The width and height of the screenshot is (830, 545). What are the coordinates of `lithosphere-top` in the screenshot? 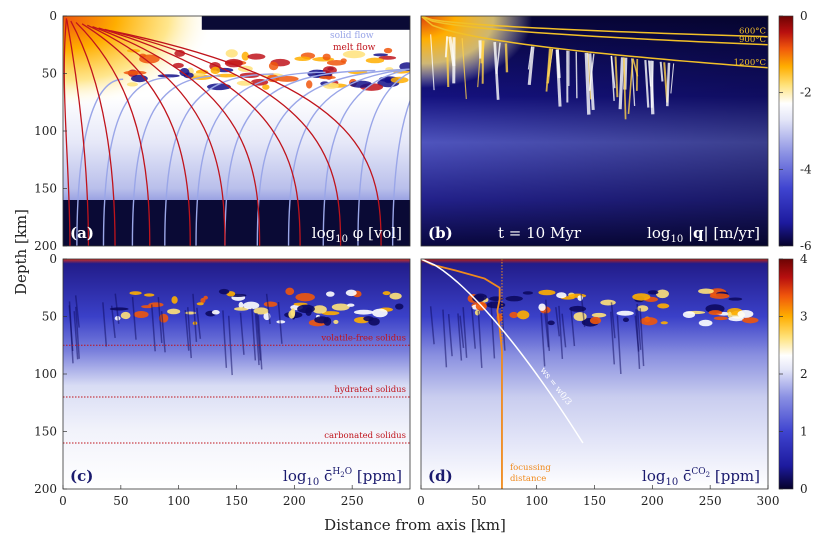 It's located at (305, 23).